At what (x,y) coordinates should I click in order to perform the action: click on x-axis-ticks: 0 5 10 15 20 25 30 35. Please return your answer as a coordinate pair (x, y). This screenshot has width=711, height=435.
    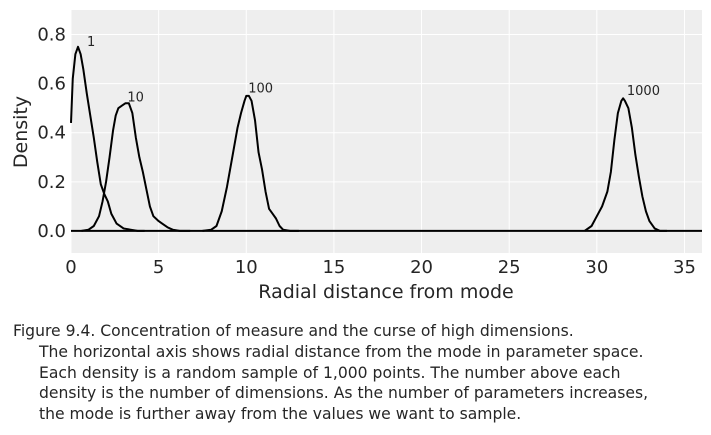
    Looking at the image, I should click on (380, 267).